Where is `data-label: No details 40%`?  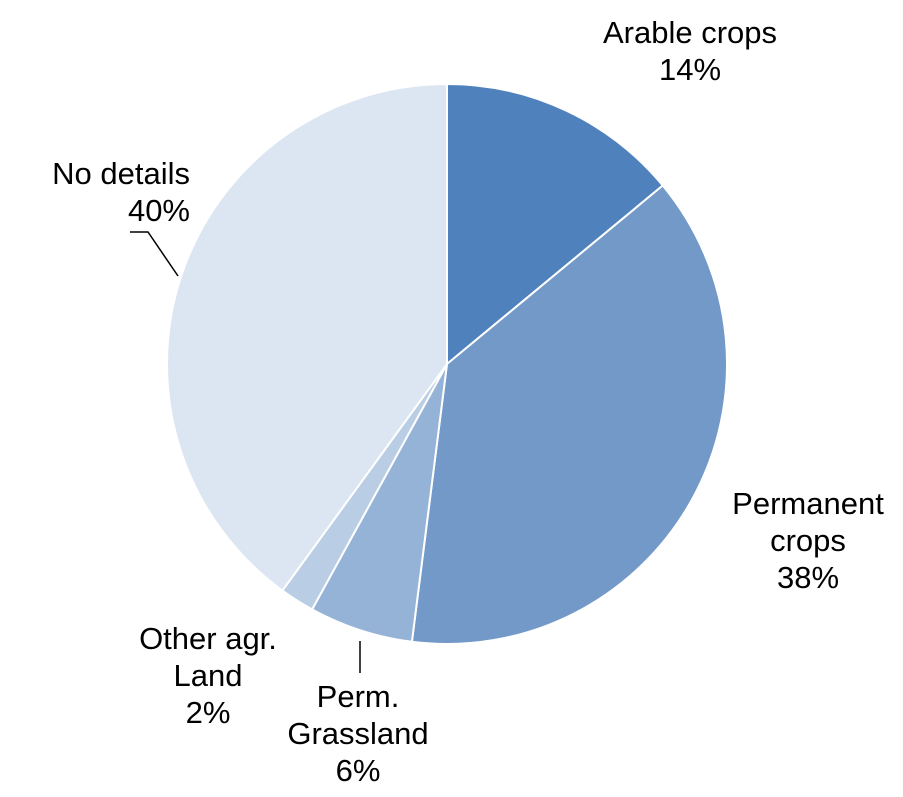 data-label: No details 40% is located at coordinates (95, 192).